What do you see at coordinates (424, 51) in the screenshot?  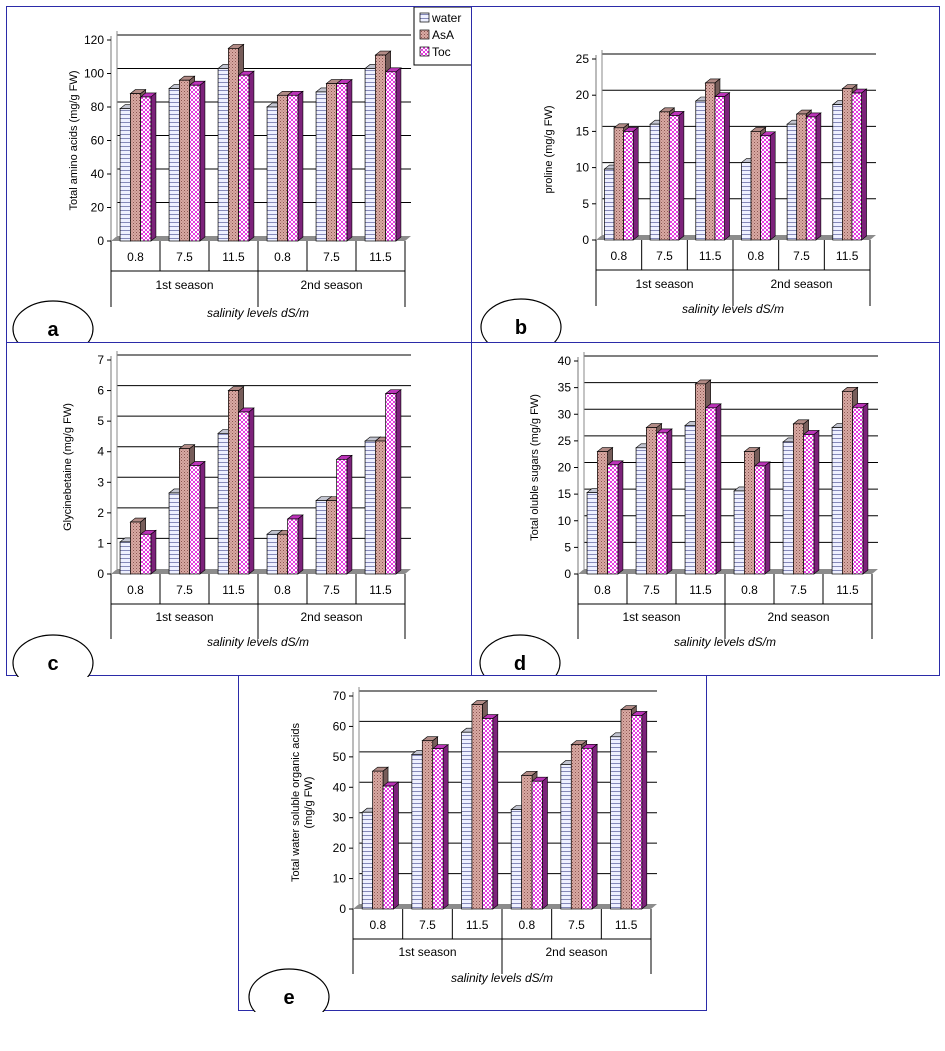 I see `legend-swatch-toc` at bounding box center [424, 51].